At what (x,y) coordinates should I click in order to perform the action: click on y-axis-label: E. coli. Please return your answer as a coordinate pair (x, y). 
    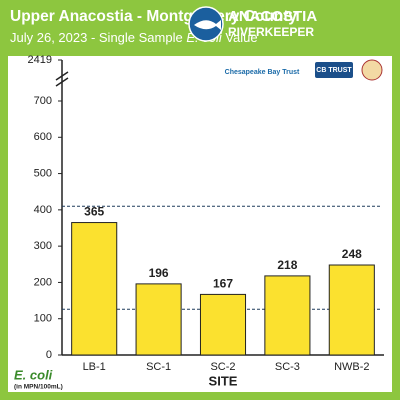
    Looking at the image, I should click on (33, 374).